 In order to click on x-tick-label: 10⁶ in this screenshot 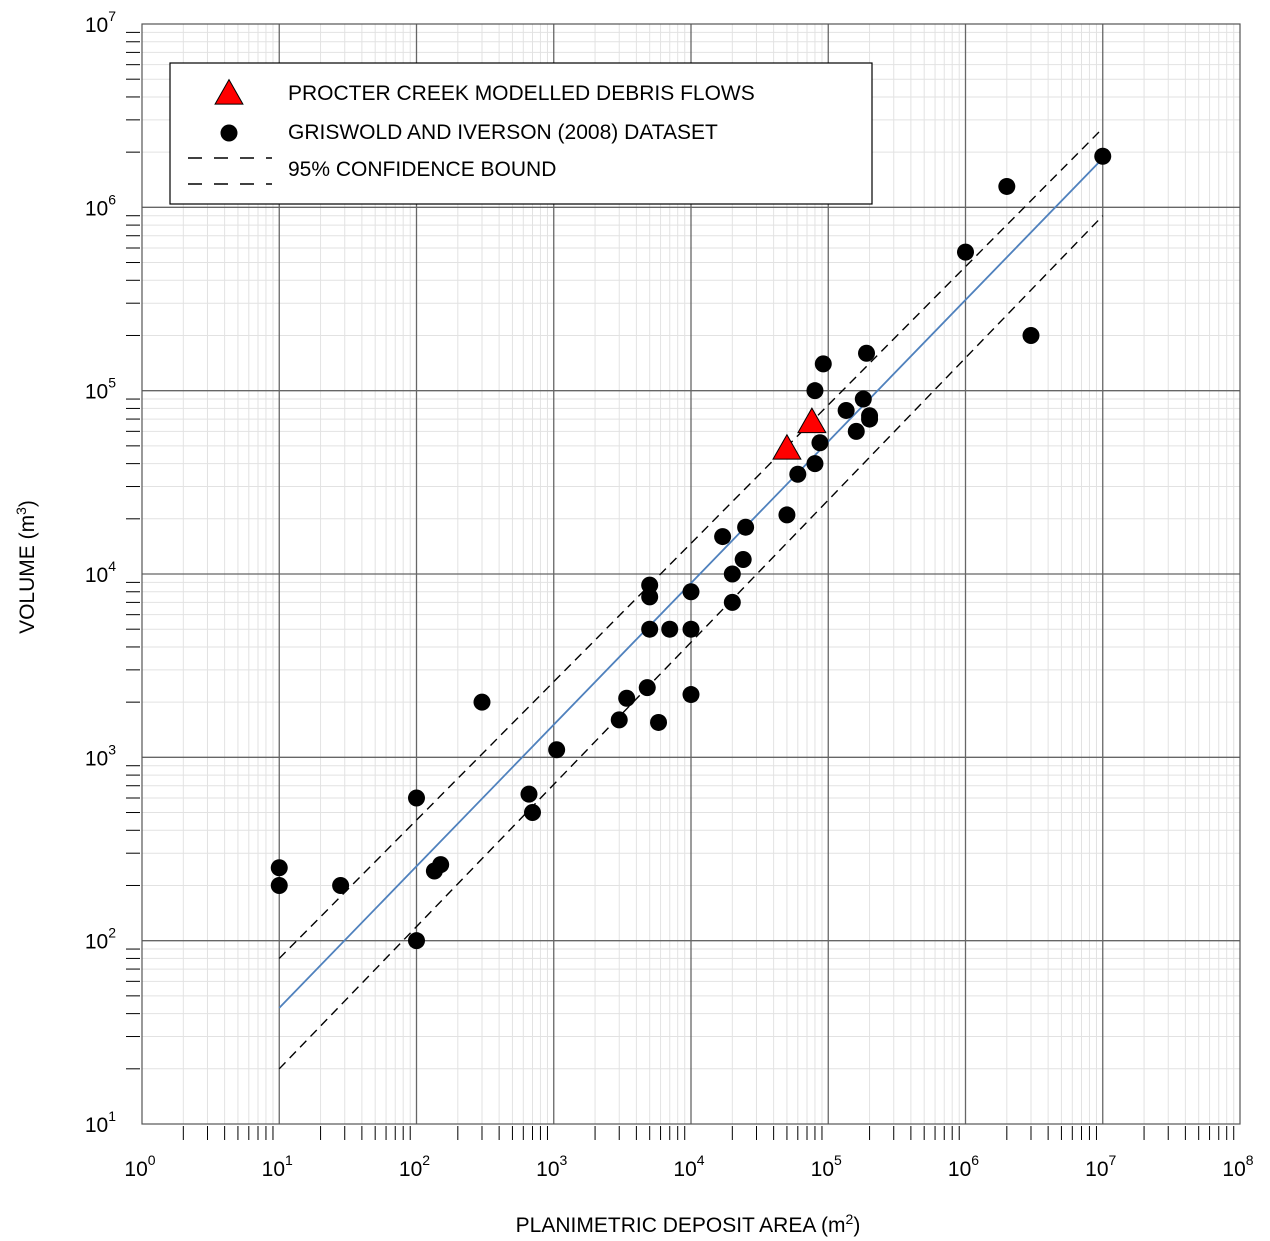, I will do `click(963, 1166)`.